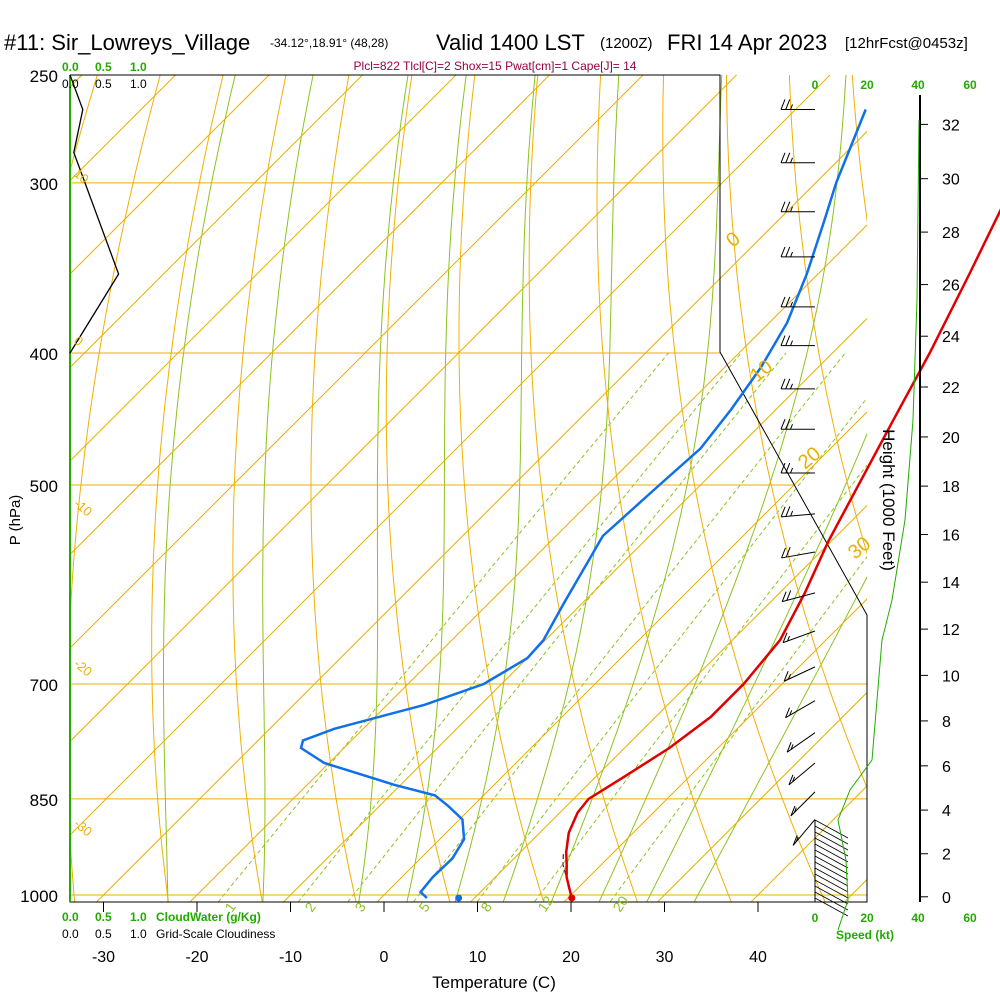 The width and height of the screenshot is (1000, 1000). I want to click on mixing-ratio-label: 12, so click(545, 904).